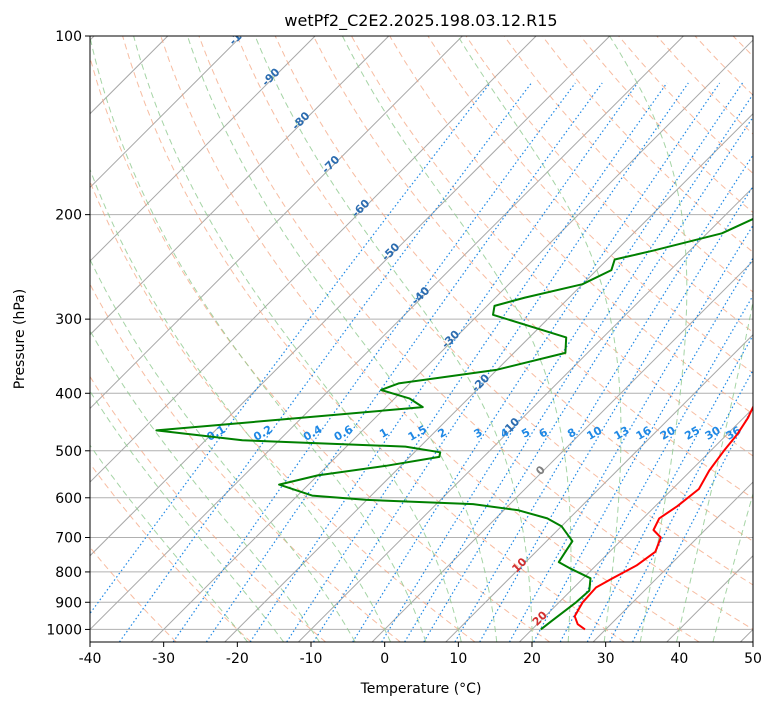 The image size is (775, 708). I want to click on x-tick-label: 10, so click(458, 659).